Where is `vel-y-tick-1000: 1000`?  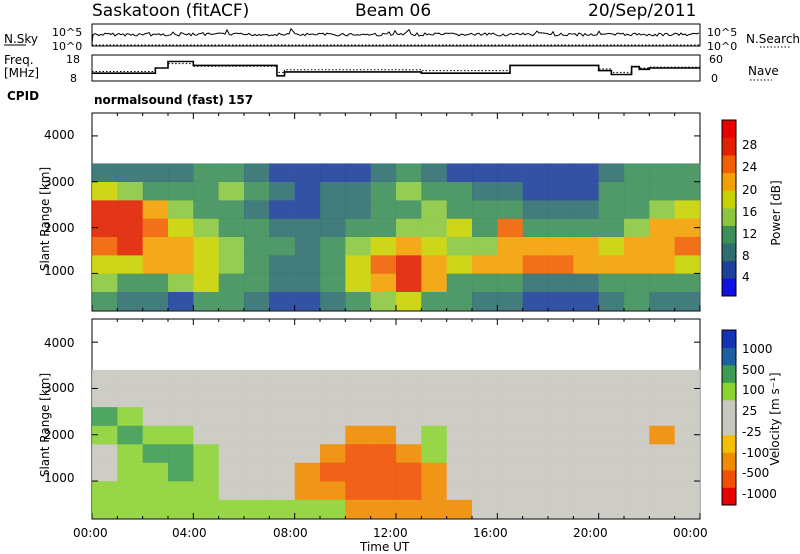 vel-y-tick-1000: 1000 is located at coordinates (59, 478).